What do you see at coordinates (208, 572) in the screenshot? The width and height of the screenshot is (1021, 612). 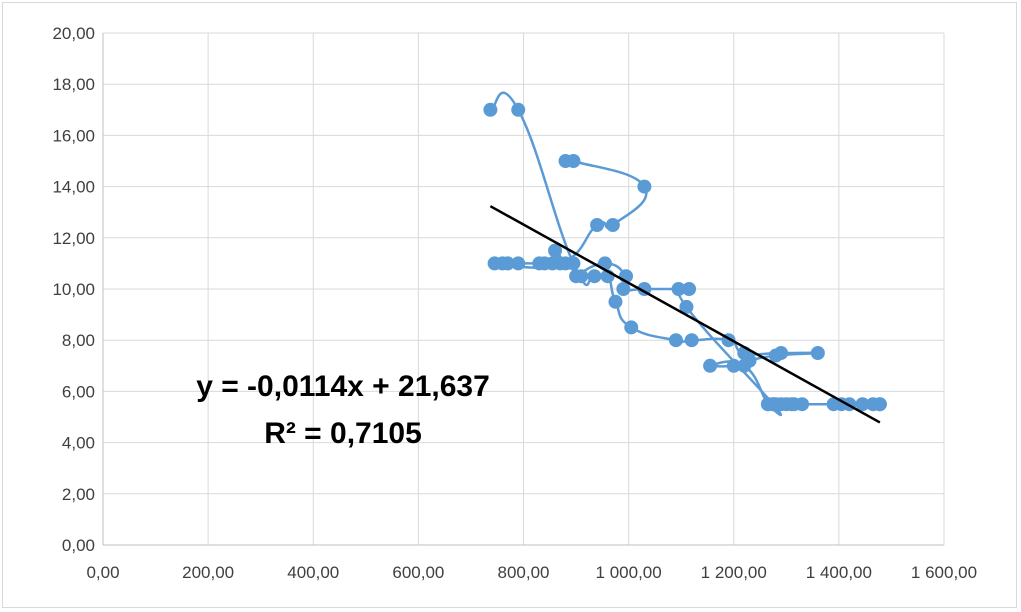 I see `x-tick-label: 200,00` at bounding box center [208, 572].